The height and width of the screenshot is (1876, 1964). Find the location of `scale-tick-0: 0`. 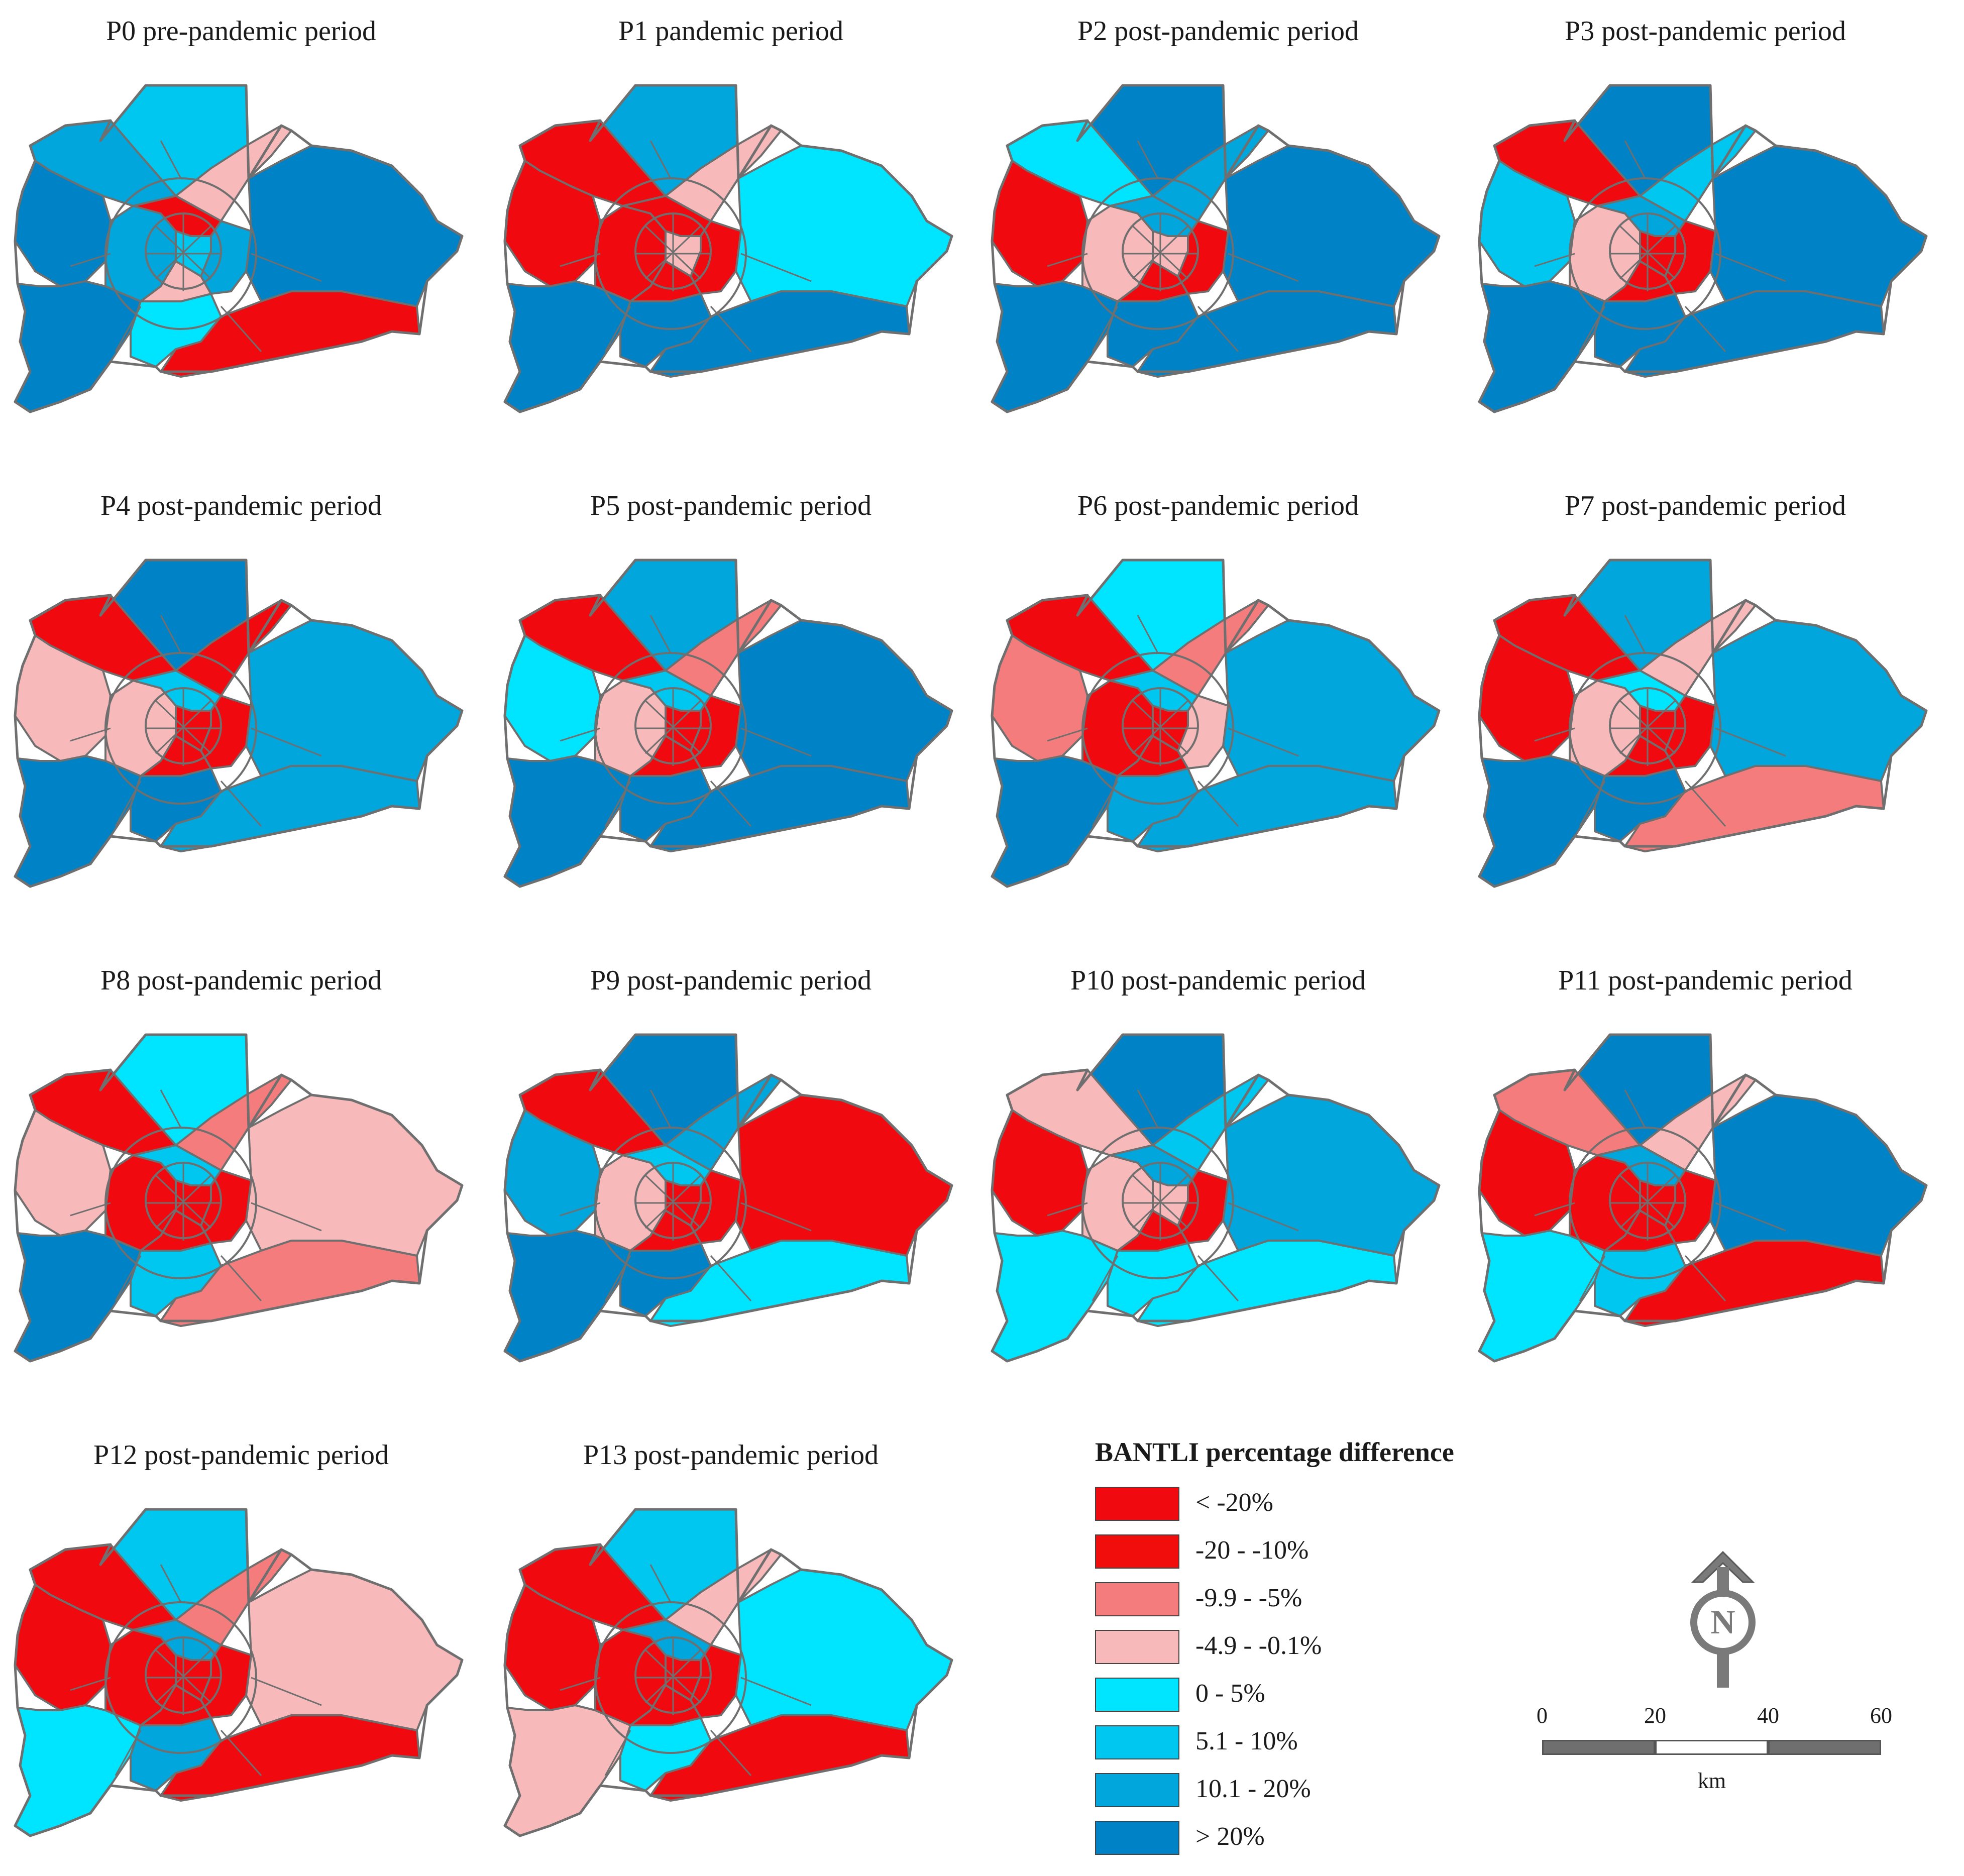

scale-tick-0: 0 is located at coordinates (1542, 1715).